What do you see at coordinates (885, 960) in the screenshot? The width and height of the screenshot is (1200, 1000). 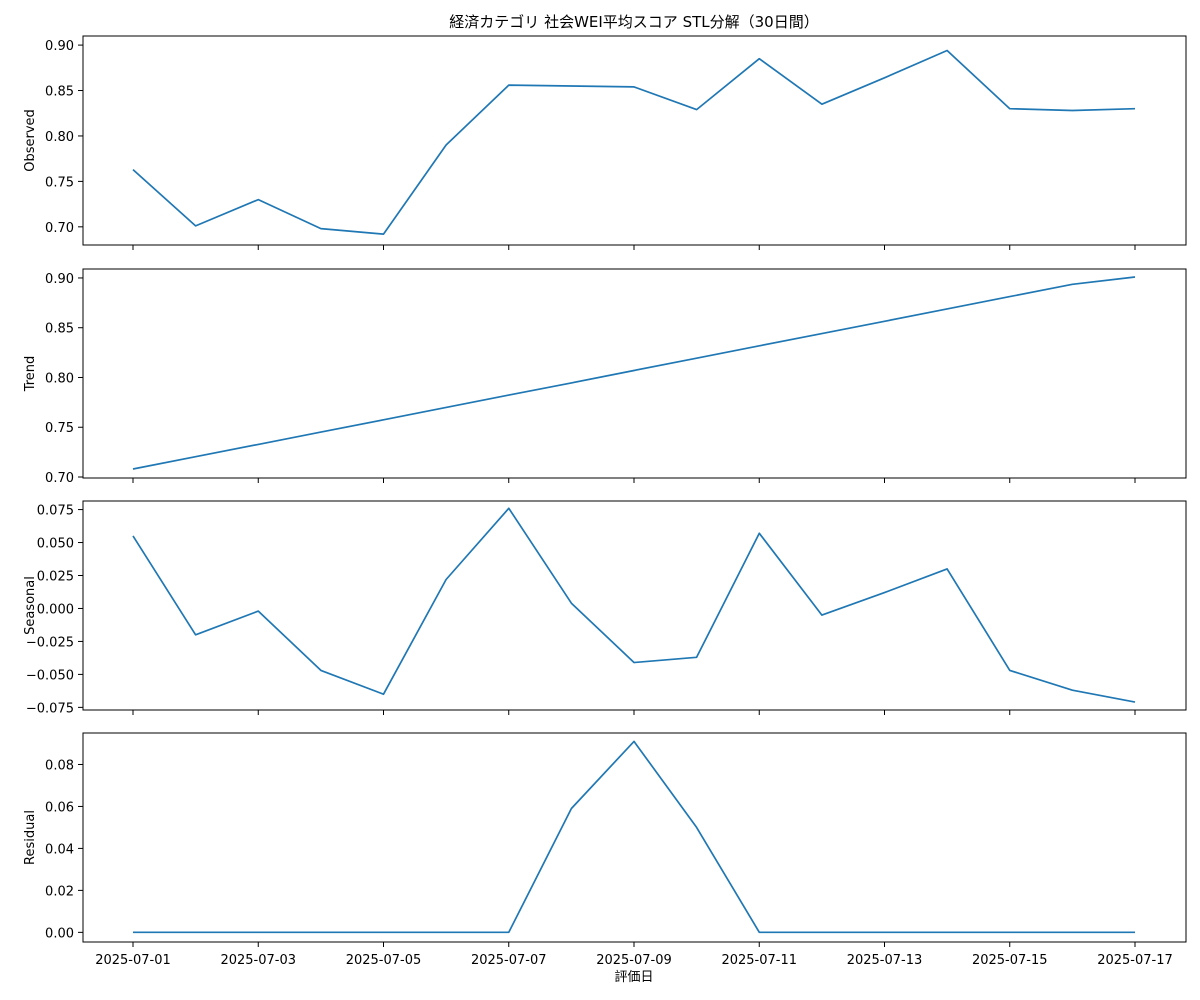 I see `x-tick-label: 2025-07-13` at bounding box center [885, 960].